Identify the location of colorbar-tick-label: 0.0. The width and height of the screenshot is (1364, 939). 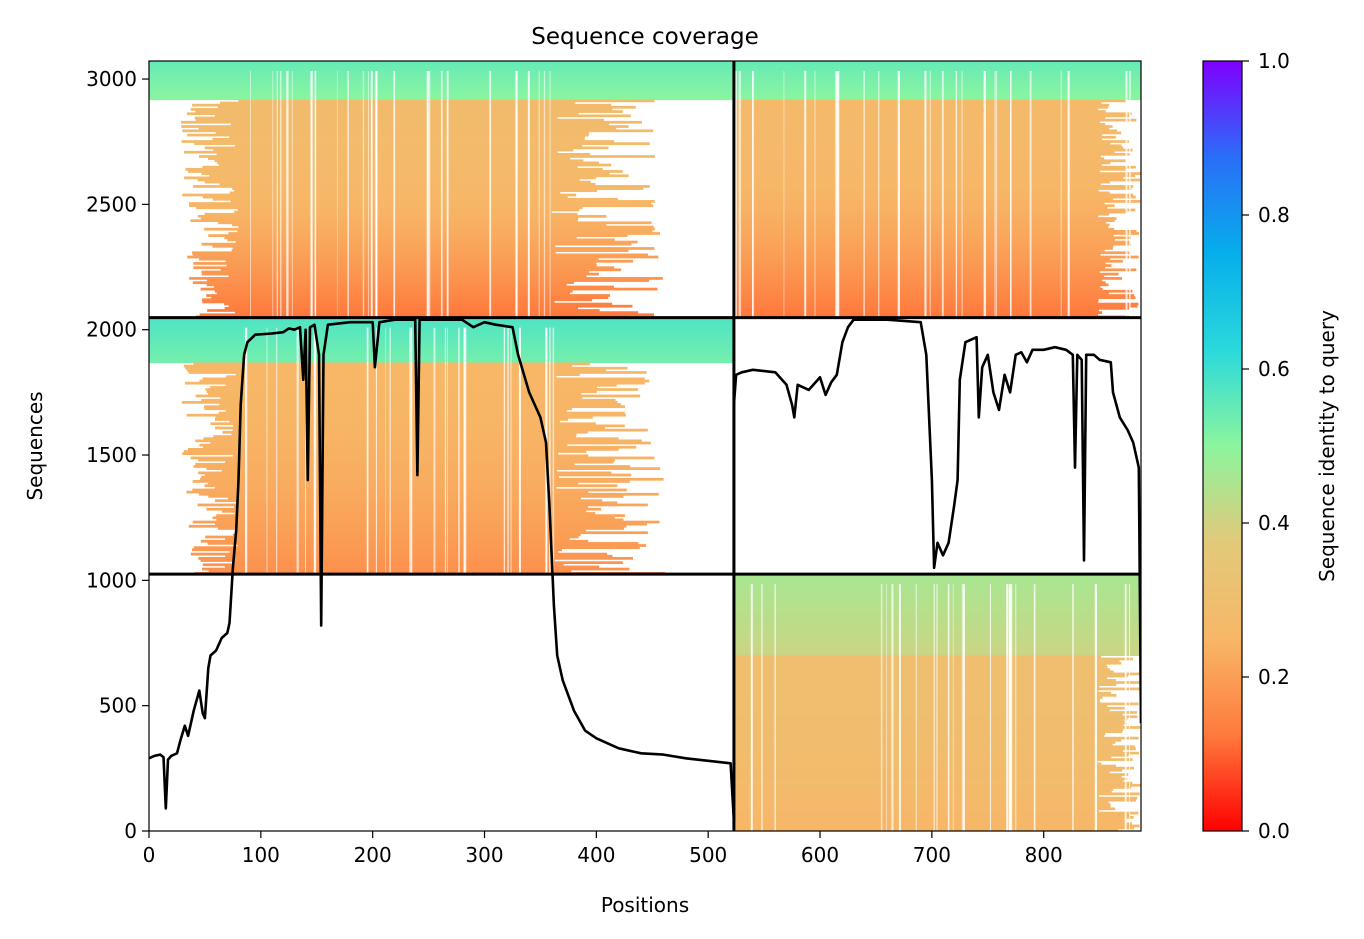
(1274, 831).